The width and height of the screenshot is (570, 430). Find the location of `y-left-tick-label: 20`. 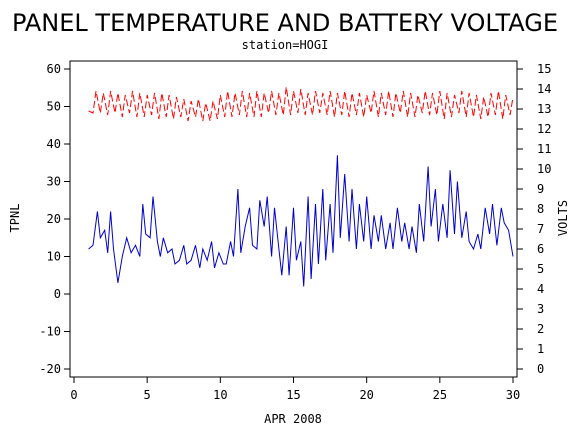

y-left-tick-label: 20 is located at coordinates (54, 219).